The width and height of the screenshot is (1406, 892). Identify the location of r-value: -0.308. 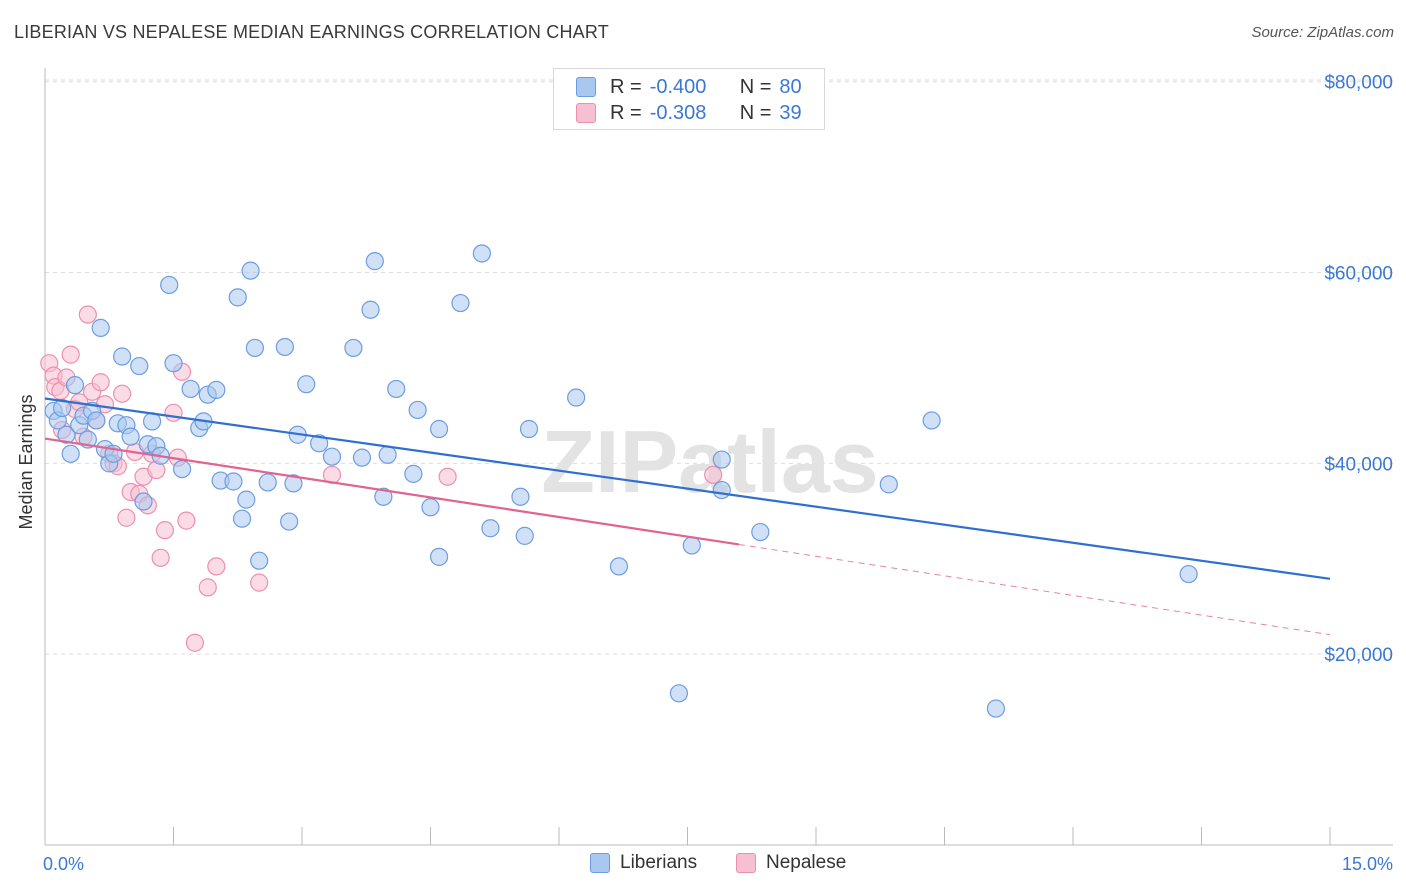
(678, 112).